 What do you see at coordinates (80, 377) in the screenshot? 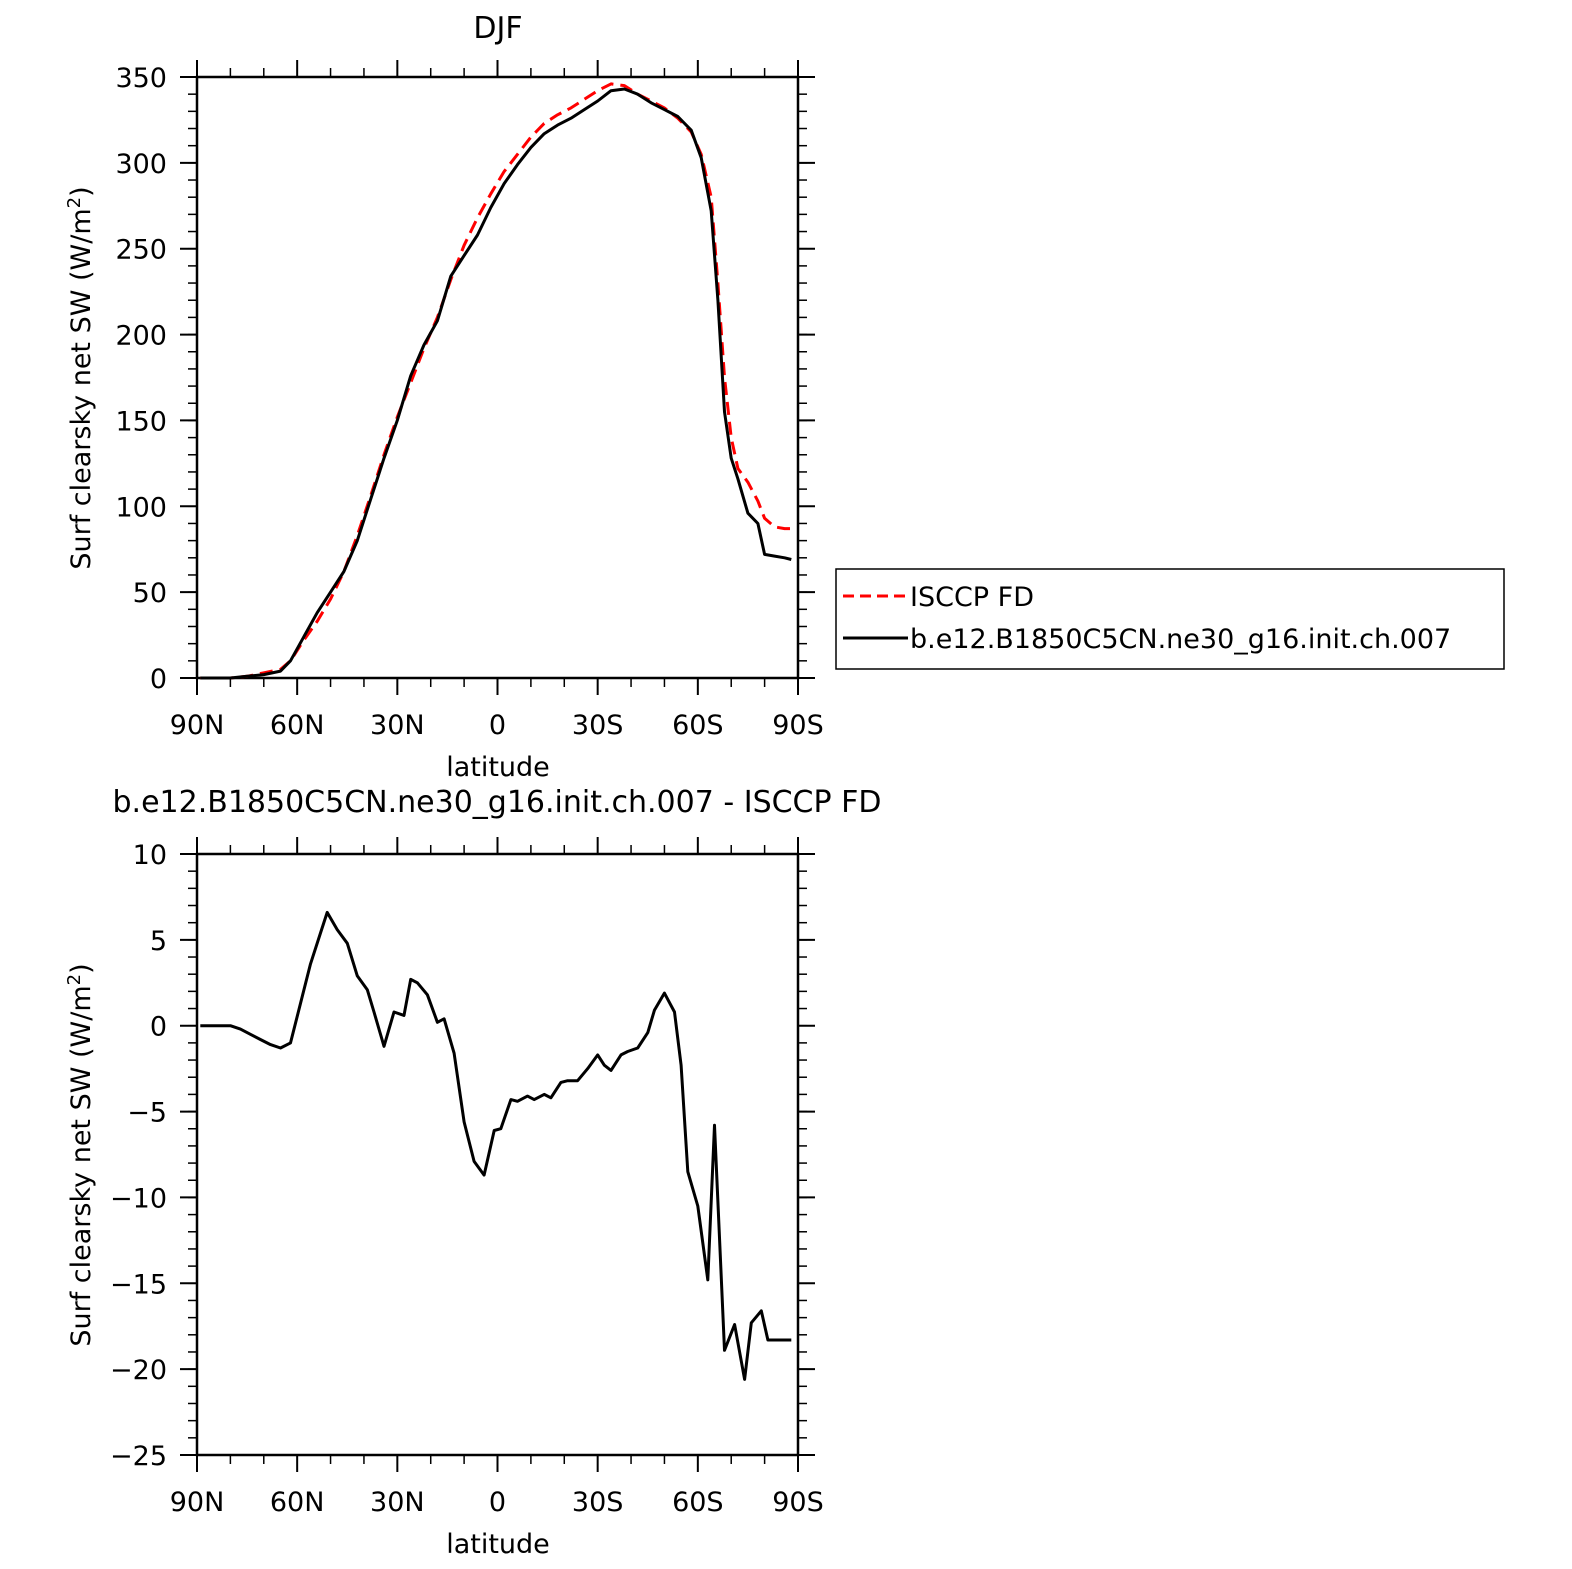
I see `top-y-axis-label: Surf clearsky net SW (W/m2)` at bounding box center [80, 377].